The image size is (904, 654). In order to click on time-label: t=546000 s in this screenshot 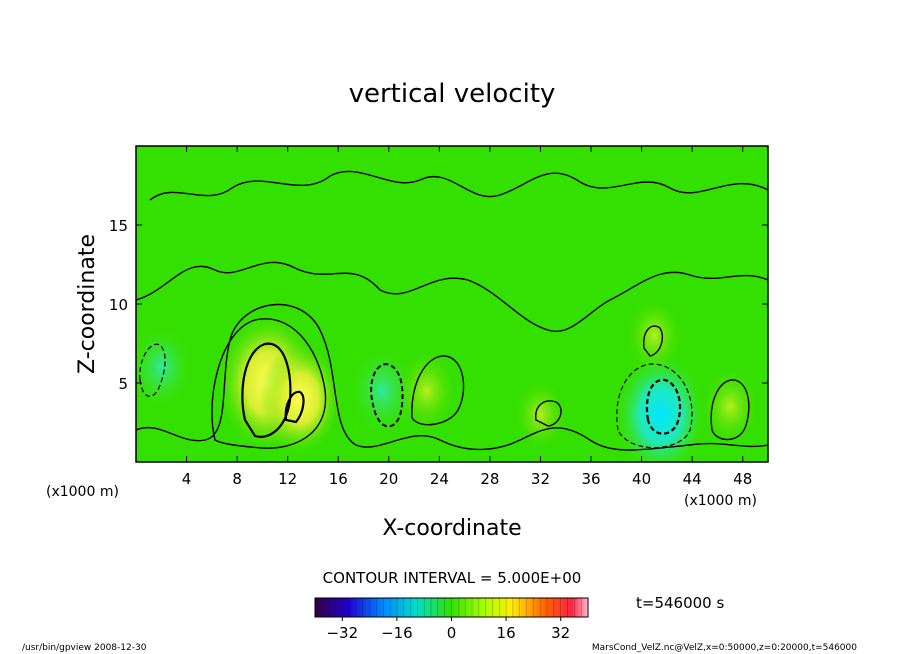, I will do `click(680, 603)`.